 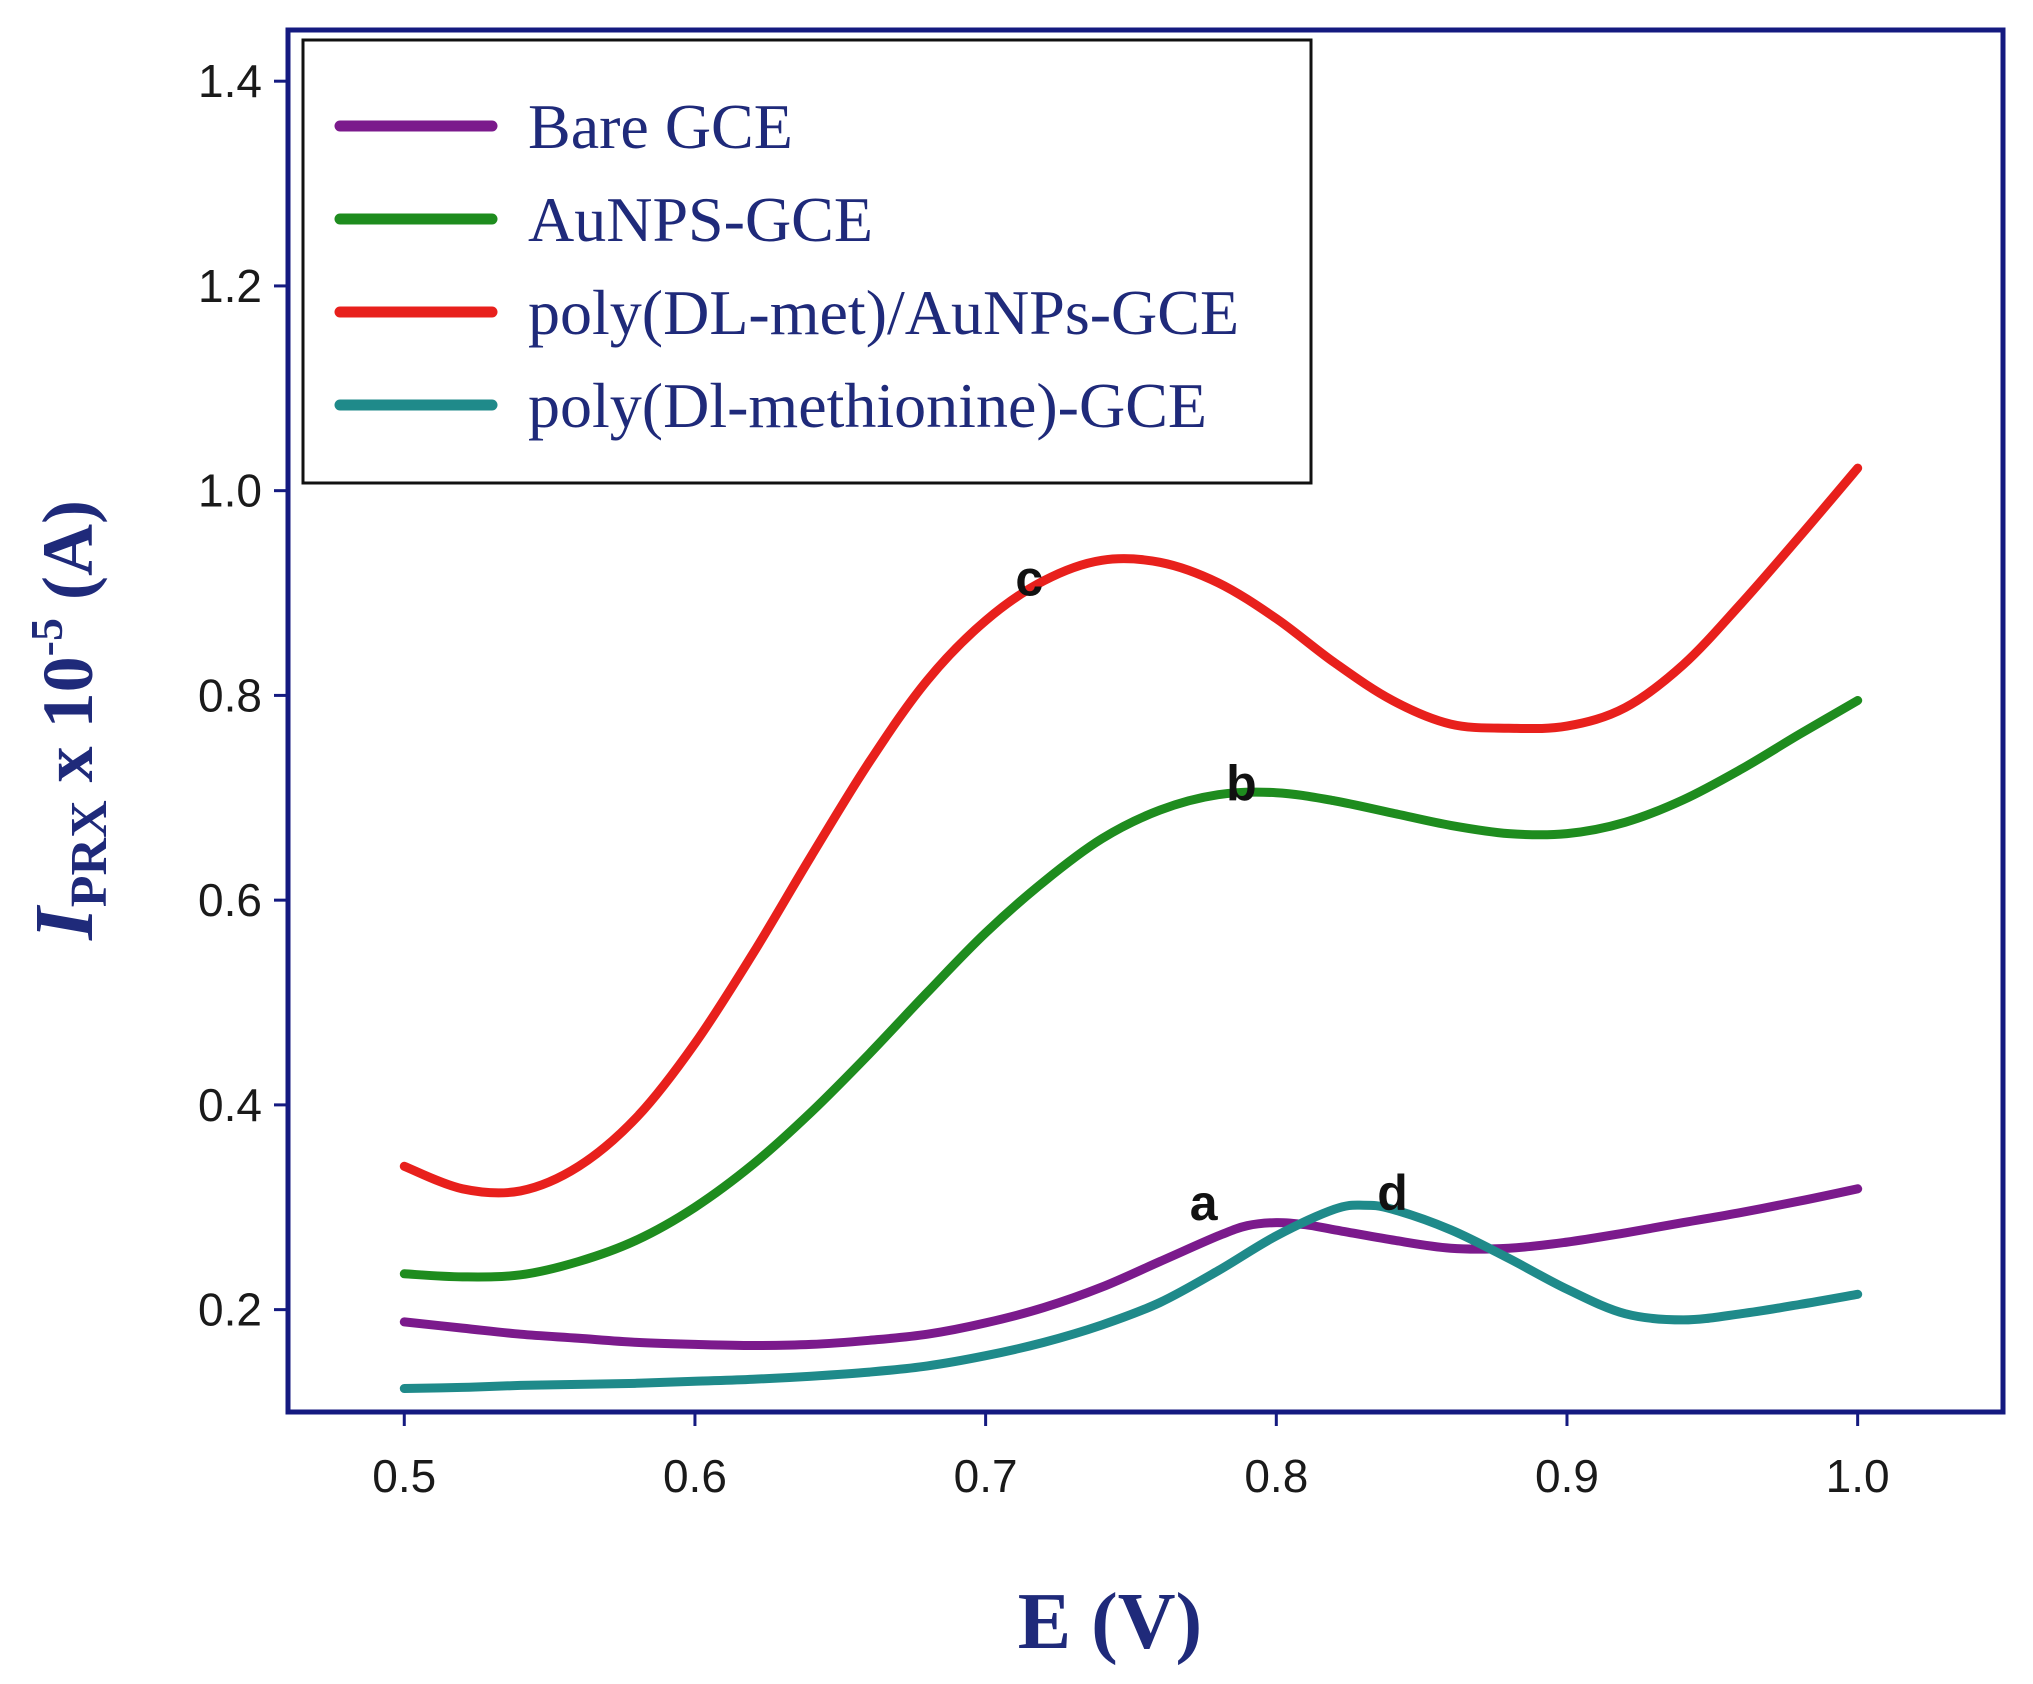 I want to click on legend-label-1: AuNPS-GCE, so click(x=700, y=219).